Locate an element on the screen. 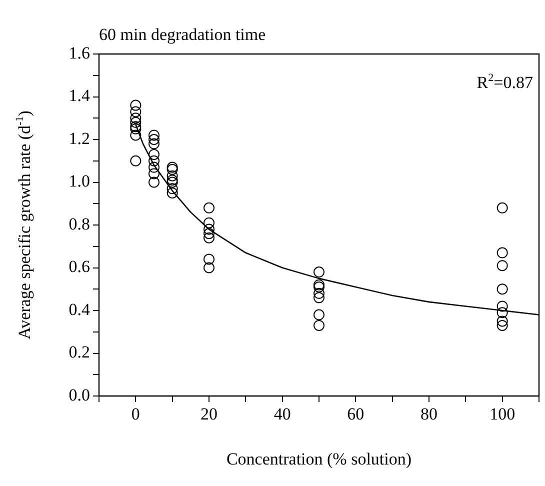 The width and height of the screenshot is (545, 486). y-tick-label: 1.6 is located at coordinates (79, 52).